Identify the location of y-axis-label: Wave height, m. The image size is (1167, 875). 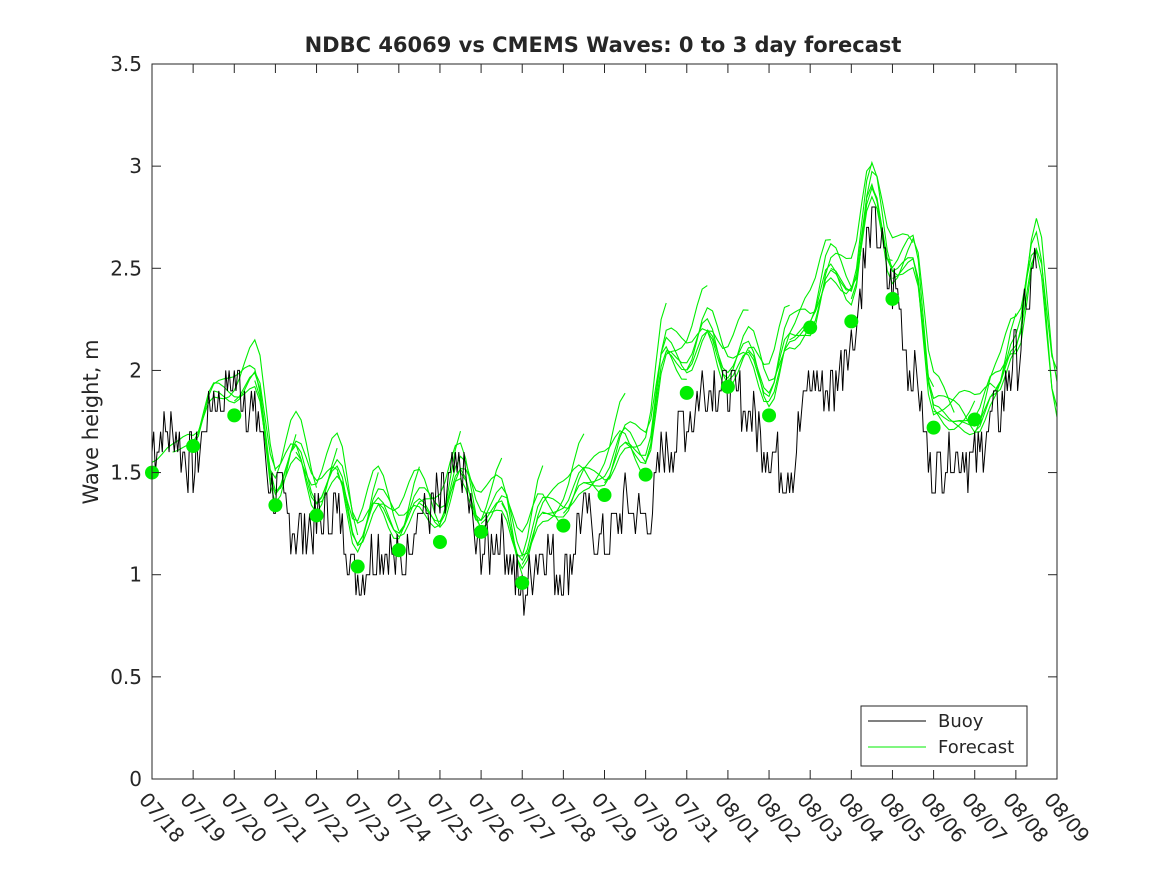
(91, 421).